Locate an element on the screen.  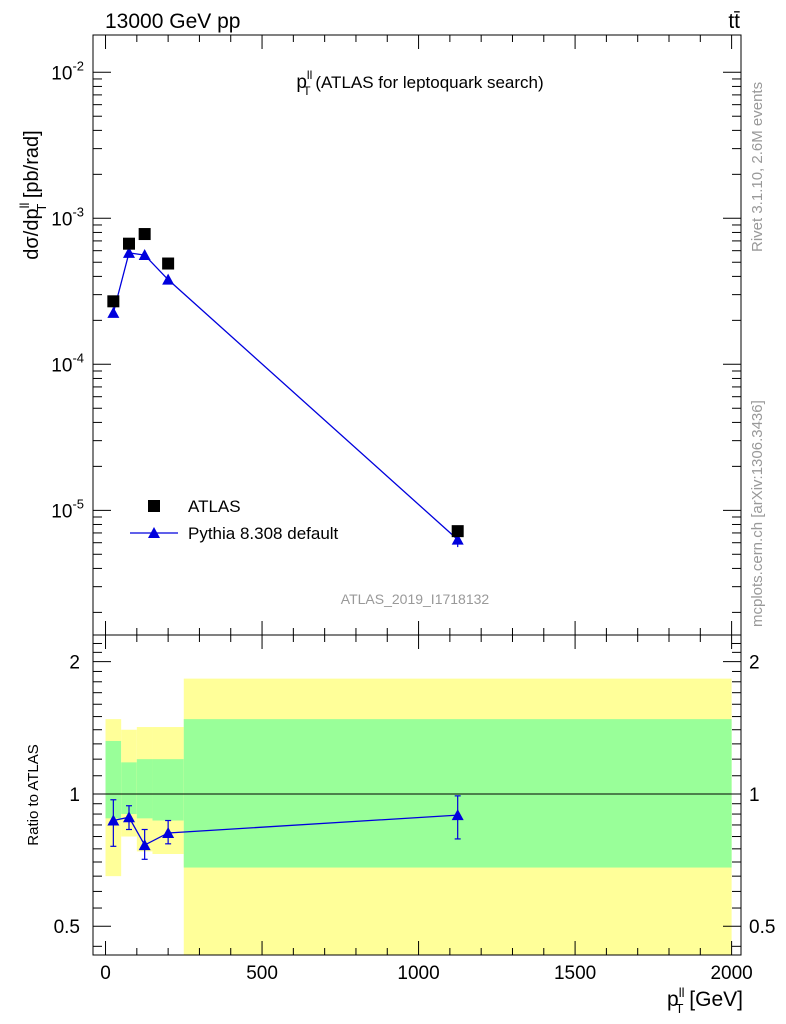
main-ytick-label-1: 10⁻³ is located at coordinates (67, 217).